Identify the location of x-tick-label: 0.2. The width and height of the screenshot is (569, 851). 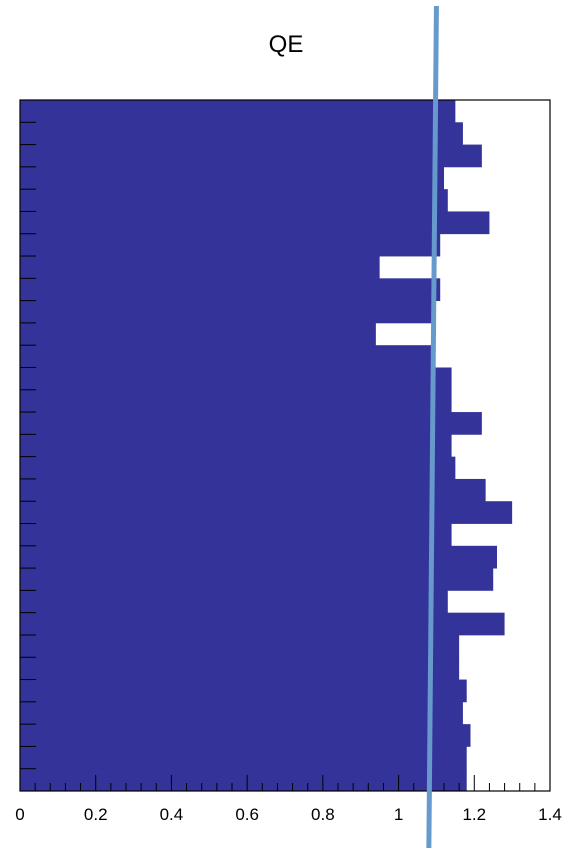
(96, 814).